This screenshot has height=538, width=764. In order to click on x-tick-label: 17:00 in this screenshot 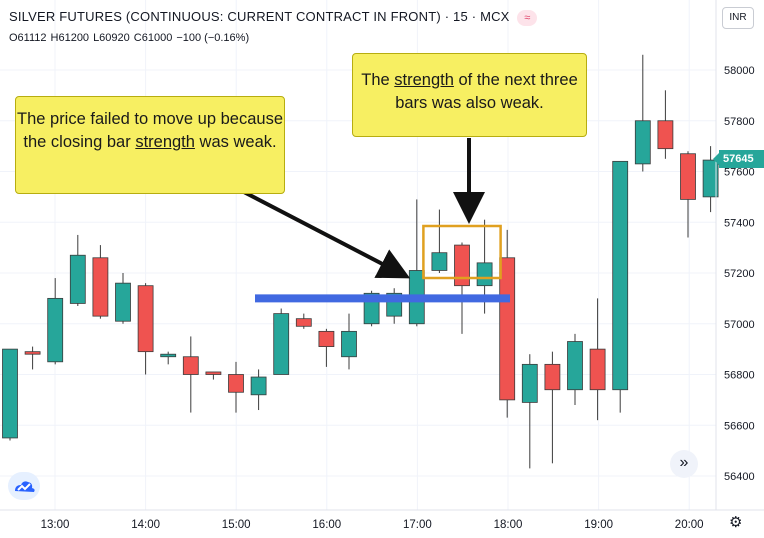, I will do `click(417, 525)`.